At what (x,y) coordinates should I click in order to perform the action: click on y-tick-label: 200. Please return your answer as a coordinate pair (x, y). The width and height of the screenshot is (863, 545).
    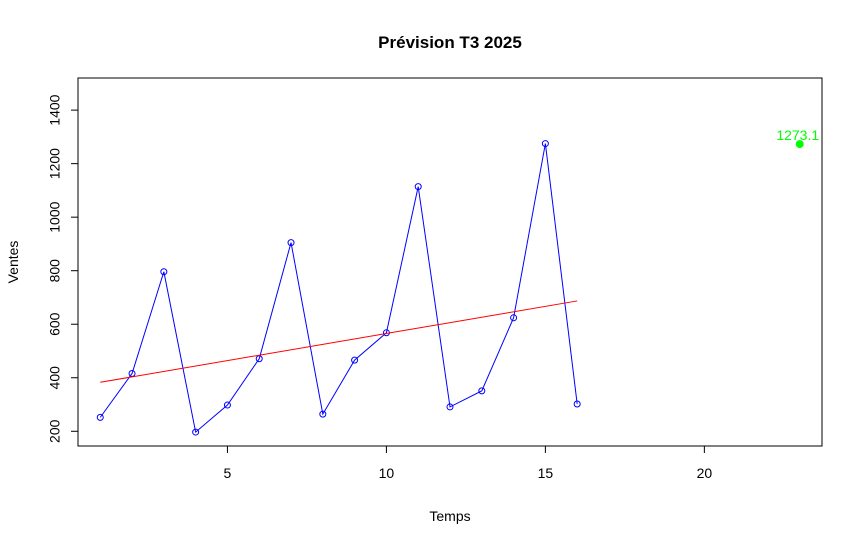
    Looking at the image, I should click on (55, 431).